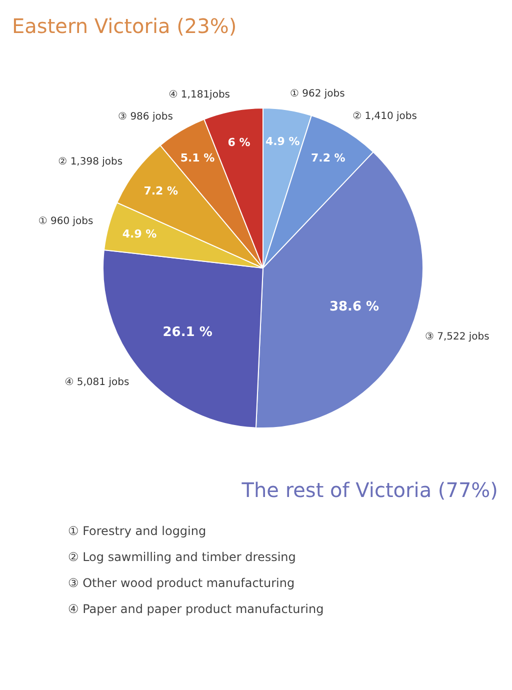 The image size is (512, 690). What do you see at coordinates (239, 142) in the screenshot?
I see `data-label: 6 %` at bounding box center [239, 142].